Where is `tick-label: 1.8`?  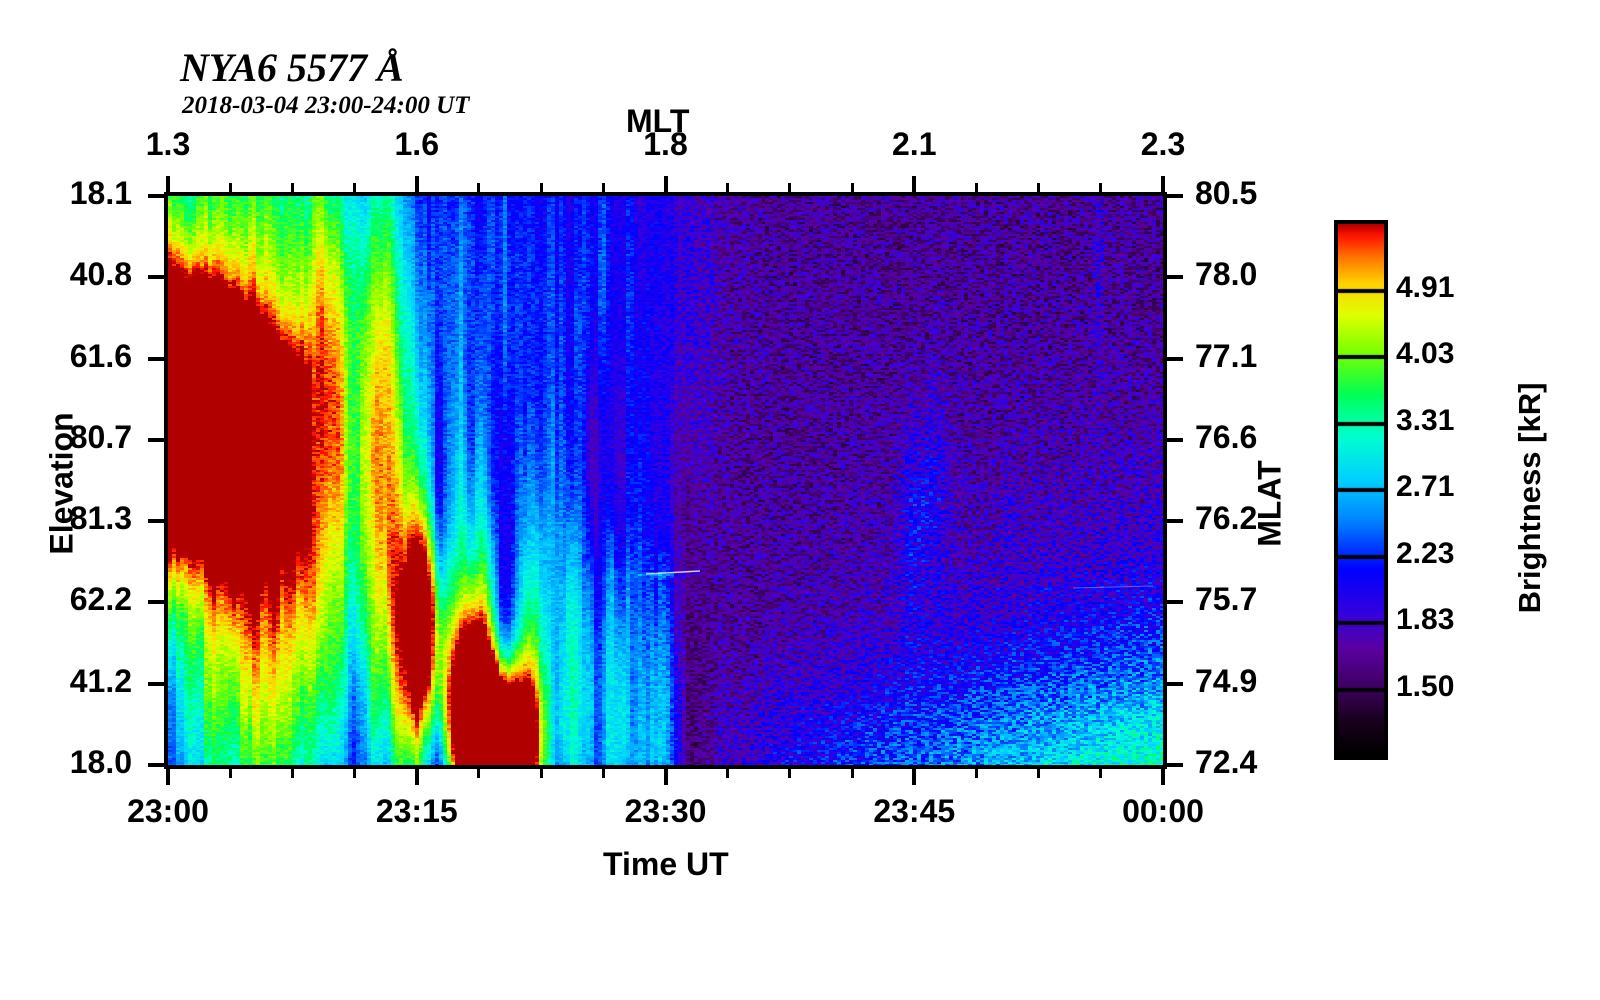 tick-label: 1.8 is located at coordinates (665, 144).